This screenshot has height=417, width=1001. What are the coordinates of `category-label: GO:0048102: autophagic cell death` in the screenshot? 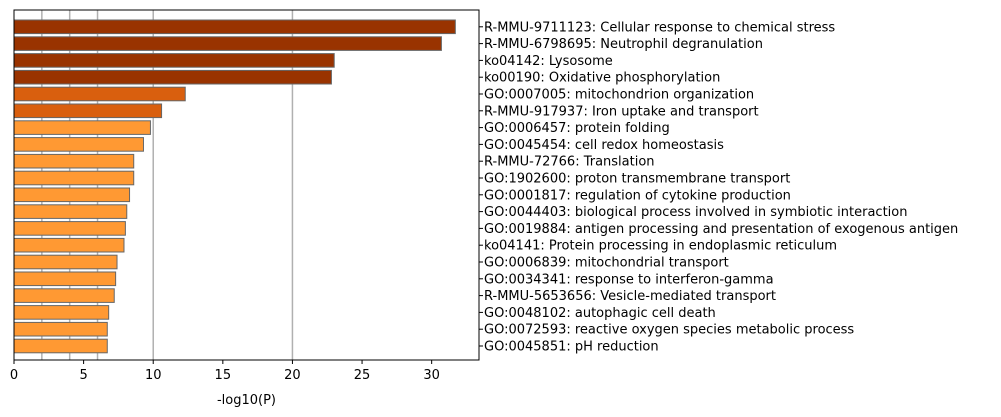 It's located at (600, 313).